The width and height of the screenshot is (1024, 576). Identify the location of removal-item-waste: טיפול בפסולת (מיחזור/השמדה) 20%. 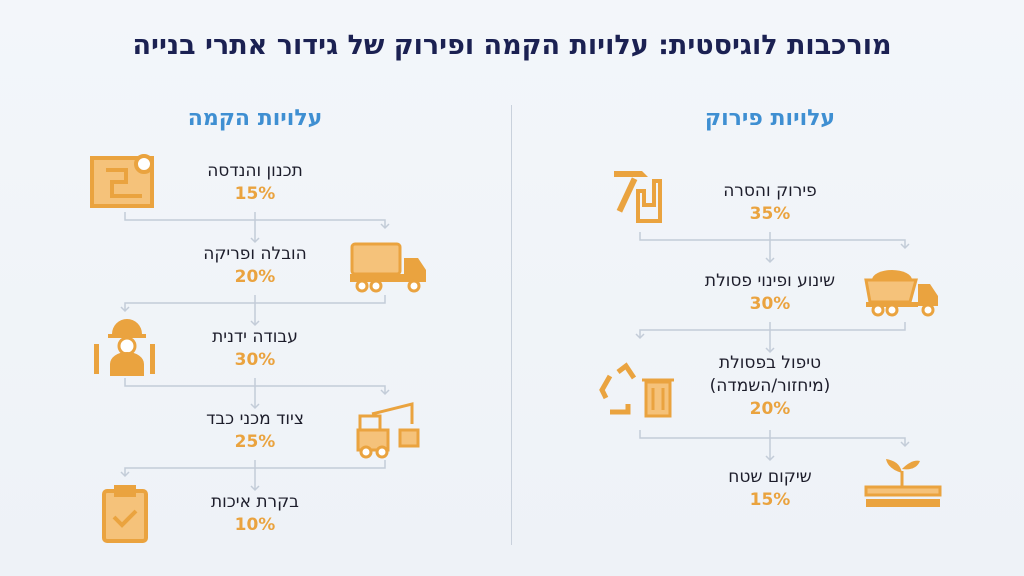
(770, 386).